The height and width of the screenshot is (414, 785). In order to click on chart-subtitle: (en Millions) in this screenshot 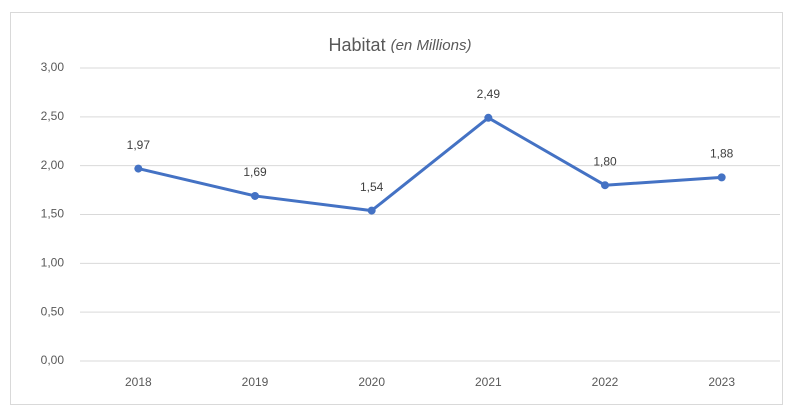, I will do `click(431, 45)`.